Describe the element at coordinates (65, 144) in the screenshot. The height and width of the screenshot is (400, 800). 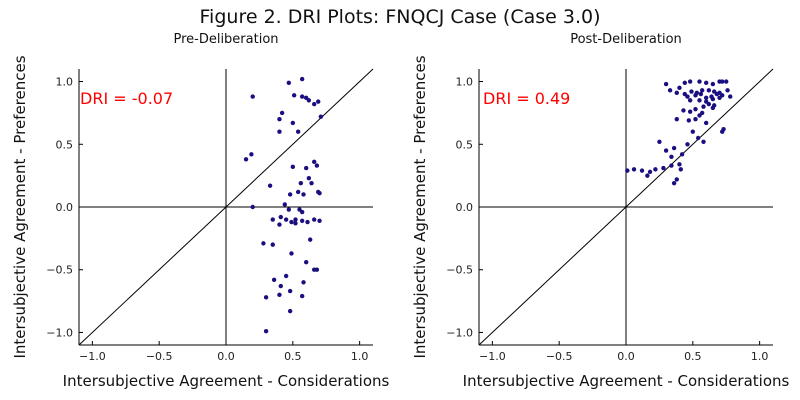
I see `y-tick-label: 0.5` at that location.